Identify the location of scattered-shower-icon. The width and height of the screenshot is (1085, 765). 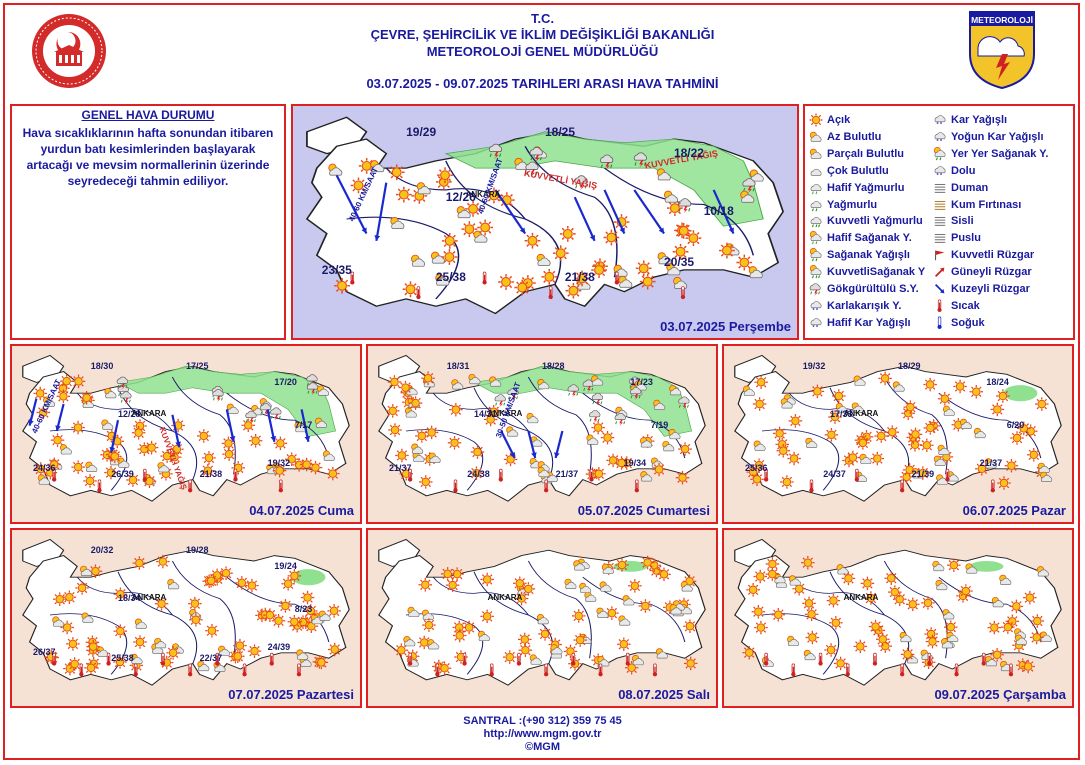
(939, 153).